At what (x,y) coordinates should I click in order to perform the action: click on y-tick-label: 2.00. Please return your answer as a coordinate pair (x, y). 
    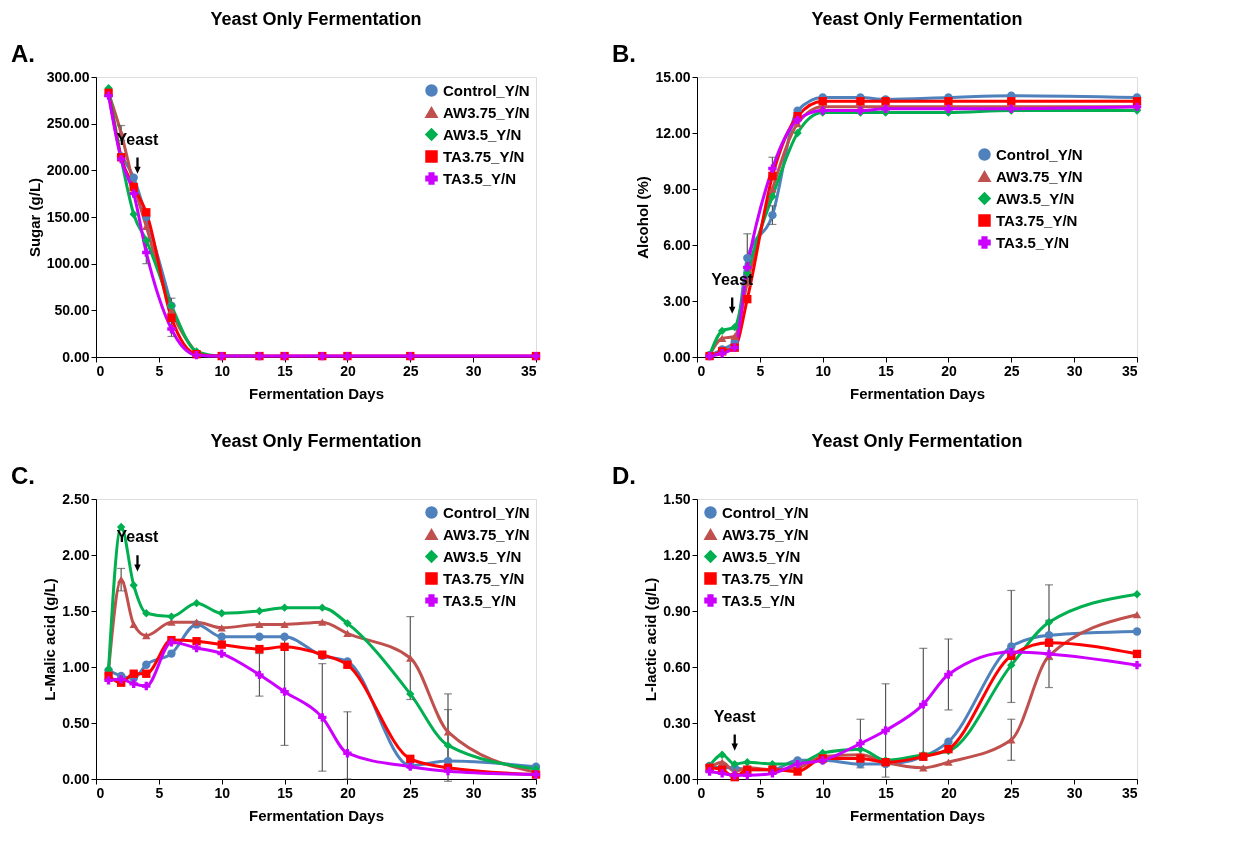
    Looking at the image, I should click on (76, 554).